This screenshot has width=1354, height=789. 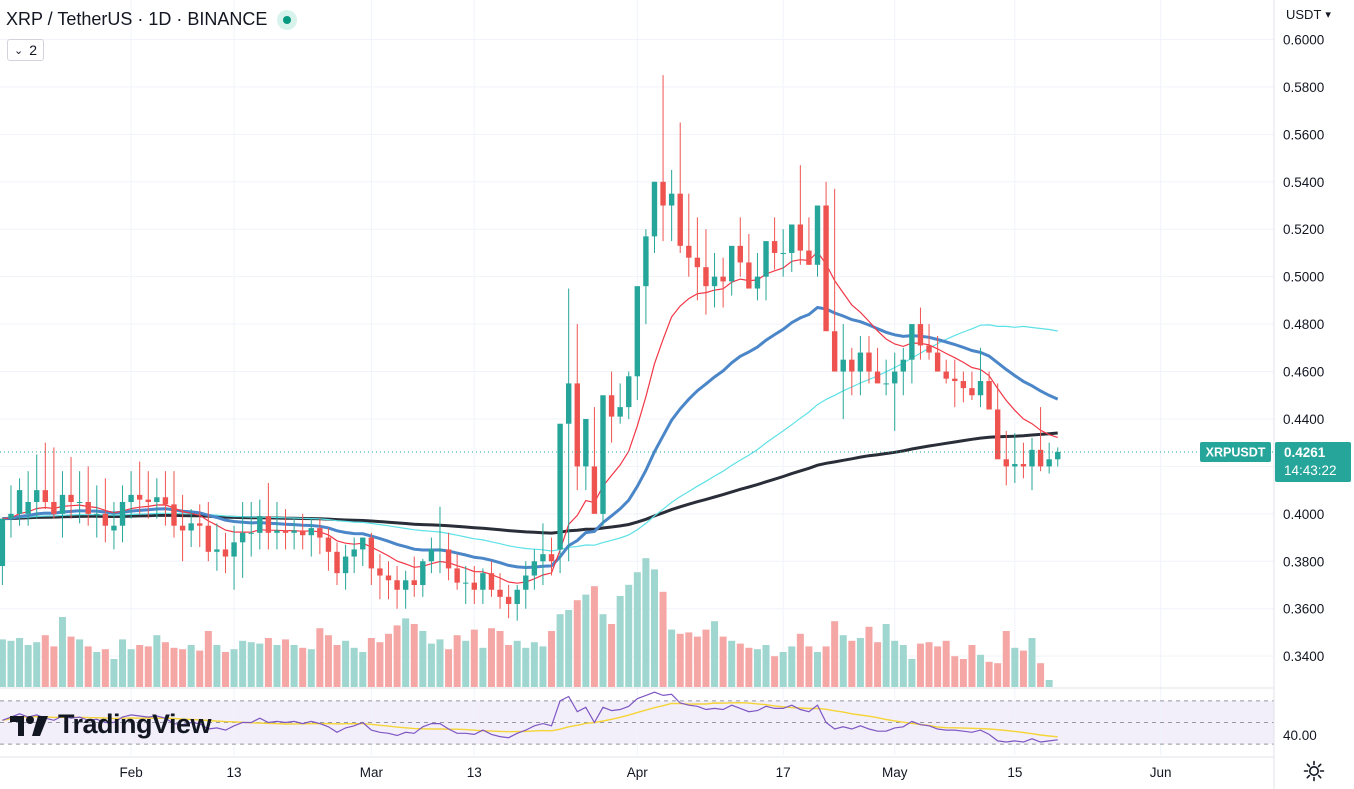 I want to click on indicator-count: 2, so click(x=33, y=50).